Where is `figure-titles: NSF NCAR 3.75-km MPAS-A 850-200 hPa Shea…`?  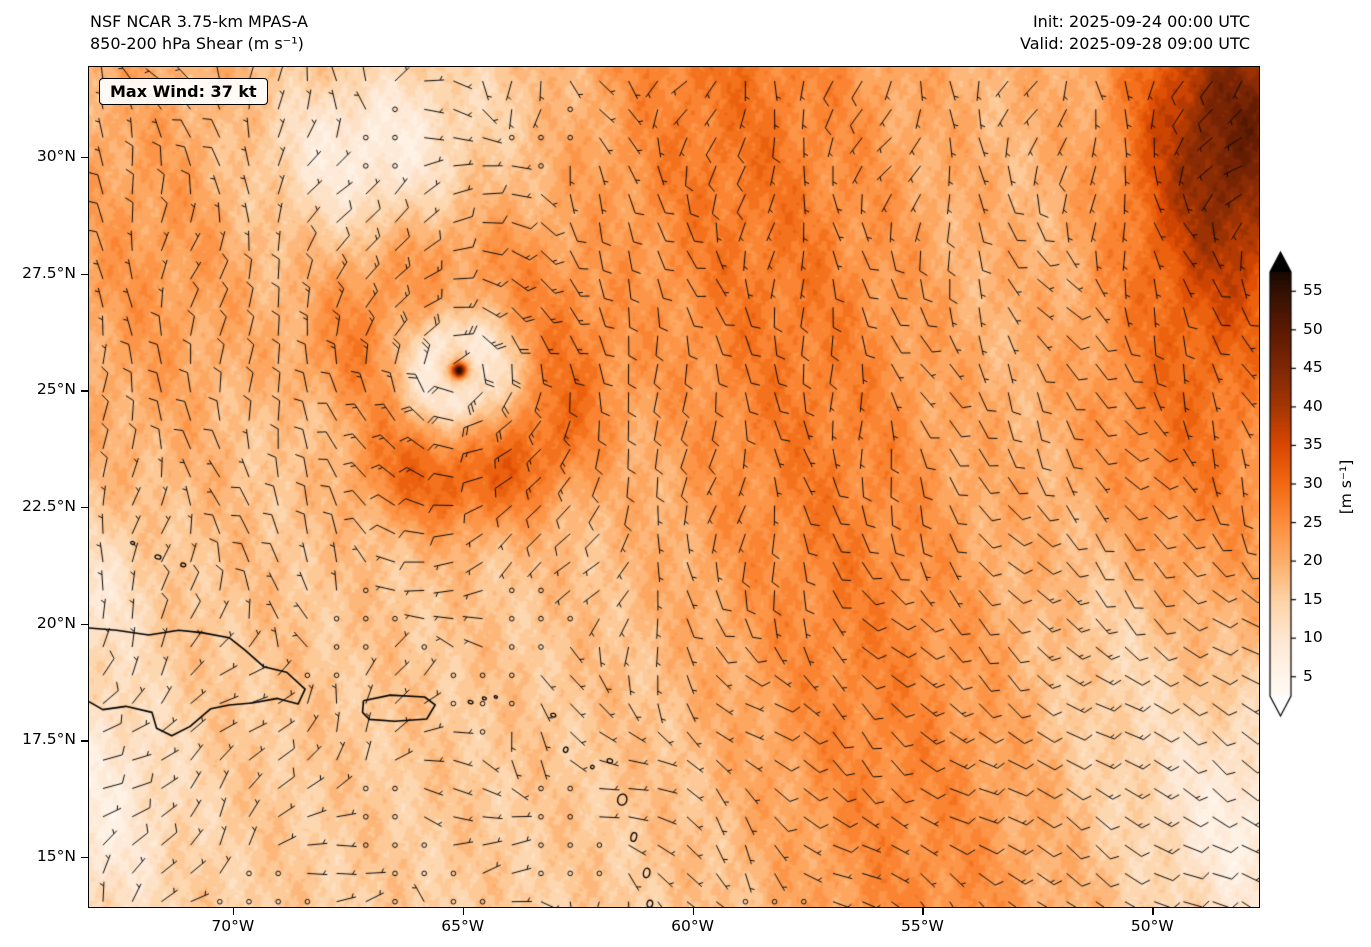 figure-titles: NSF NCAR 3.75-km MPAS-A 850-200 hPa Shea… is located at coordinates (199, 33).